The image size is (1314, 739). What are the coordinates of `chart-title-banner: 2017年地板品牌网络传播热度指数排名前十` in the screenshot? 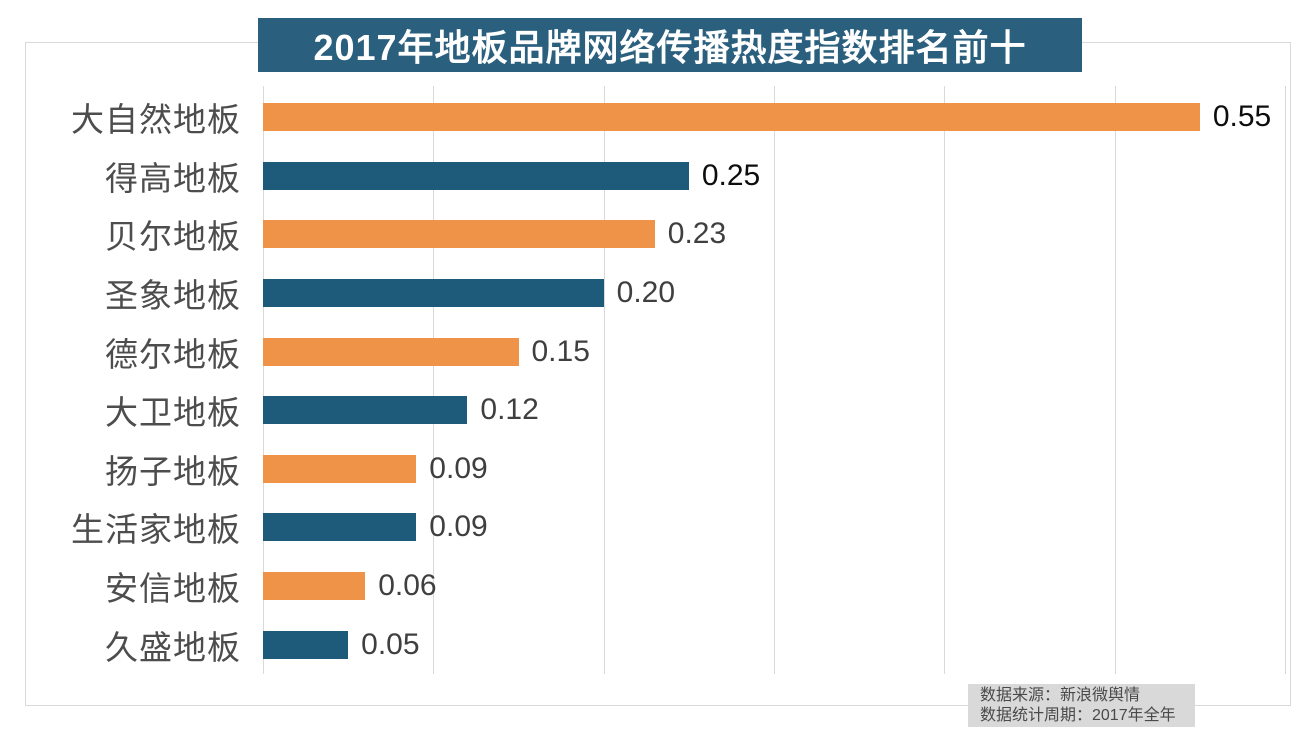 It's located at (670, 45).